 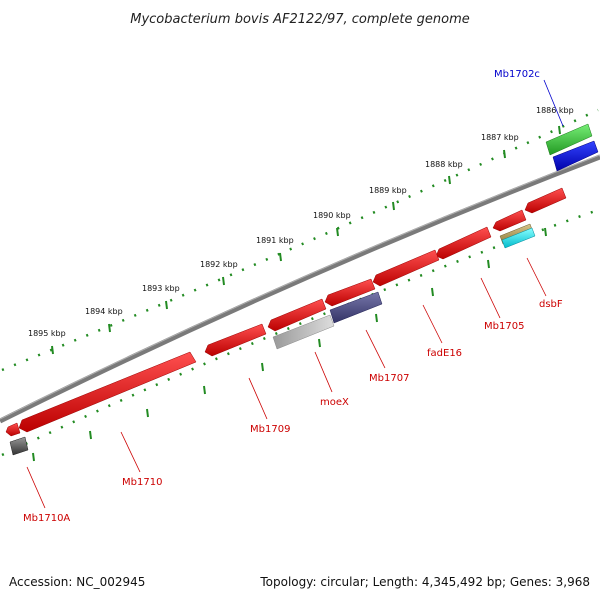 What do you see at coordinates (490, 298) in the screenshot?
I see `leader-mb1705` at bounding box center [490, 298].